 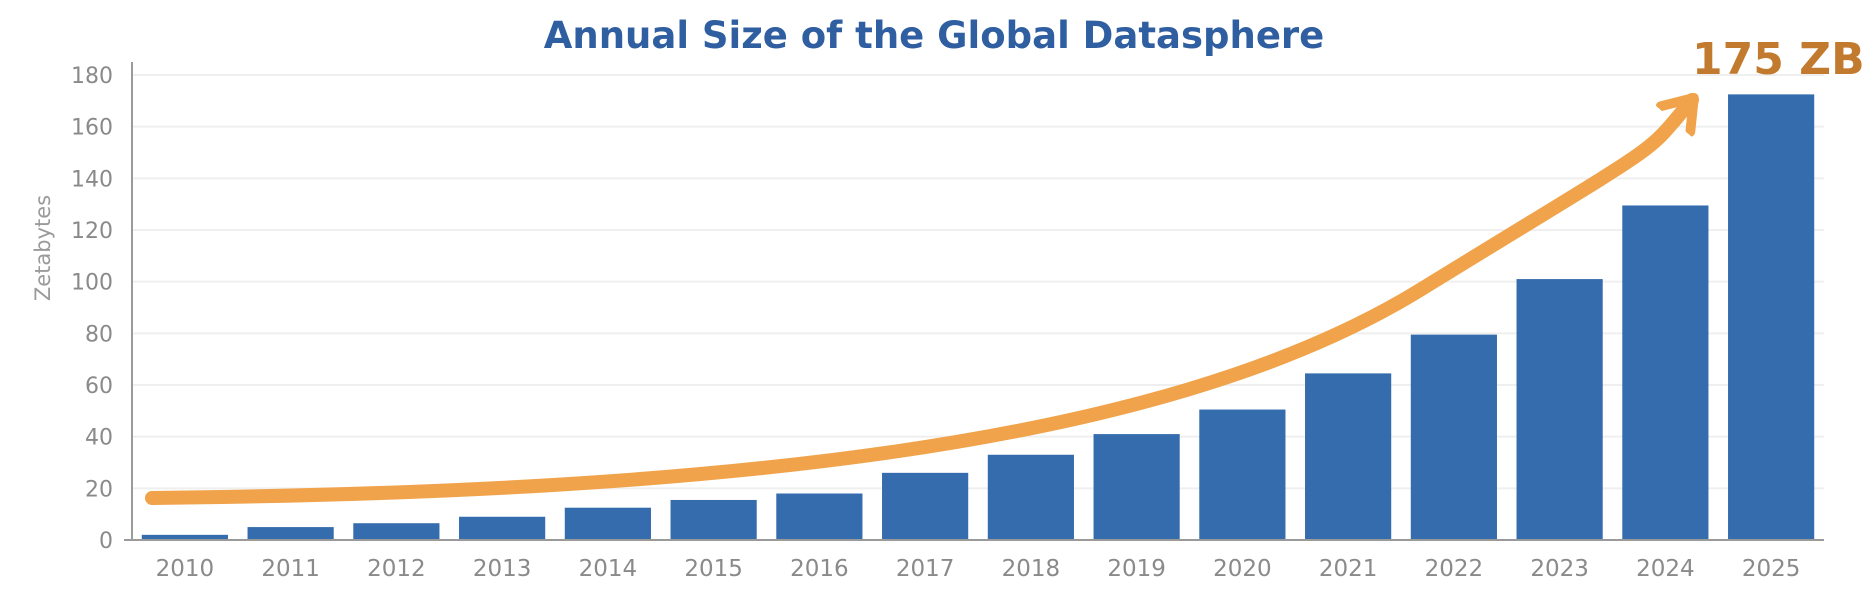 I want to click on x-tick-label: 2018, so click(x=1031, y=569).